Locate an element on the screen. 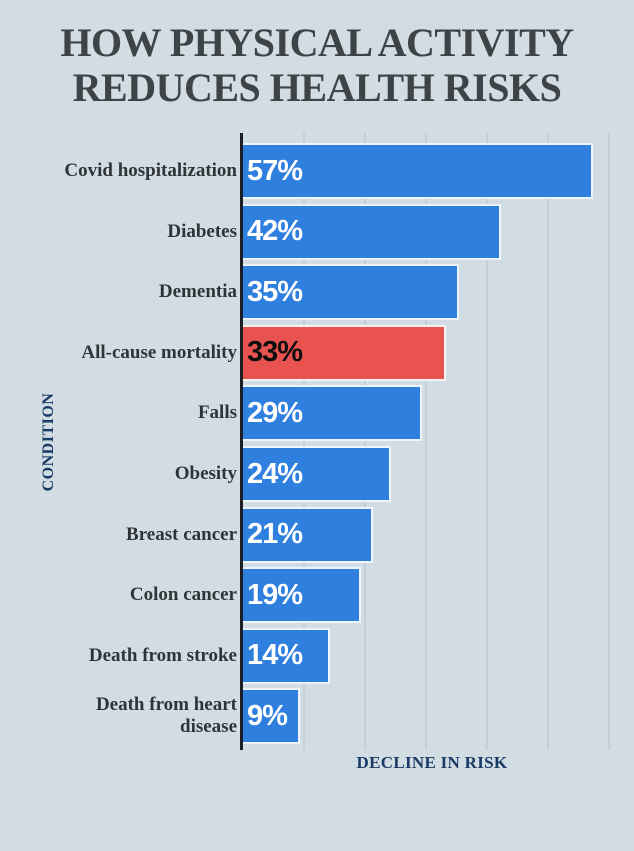 The height and width of the screenshot is (851, 634). category-label: Falls is located at coordinates (217, 413).